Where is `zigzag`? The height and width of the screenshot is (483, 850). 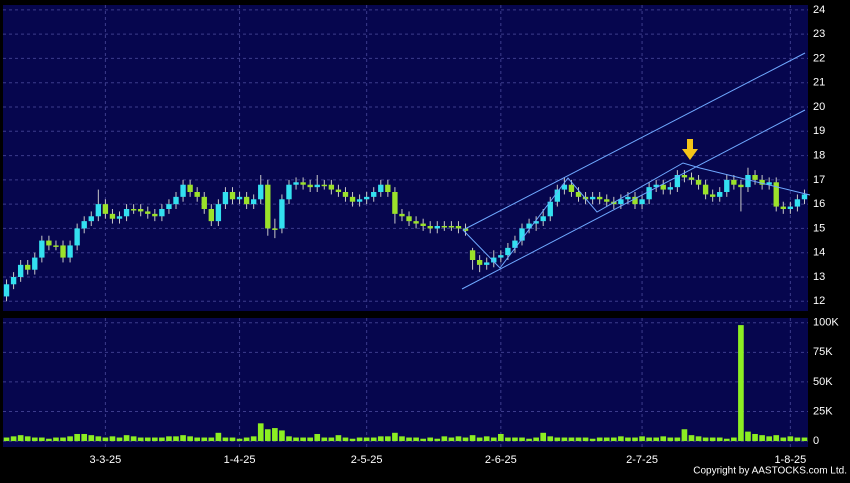 zigzag is located at coordinates (636, 215).